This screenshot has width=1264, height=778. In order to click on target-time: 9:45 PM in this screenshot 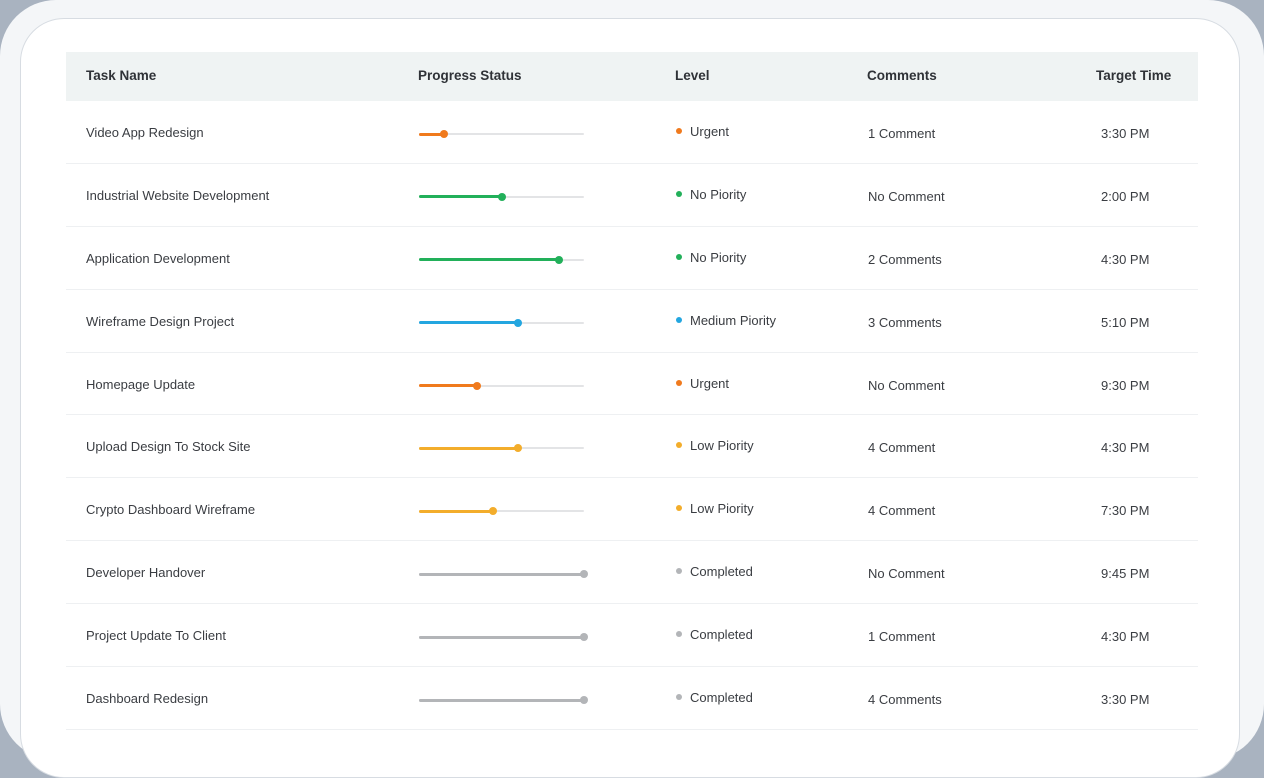, I will do `click(1125, 574)`.